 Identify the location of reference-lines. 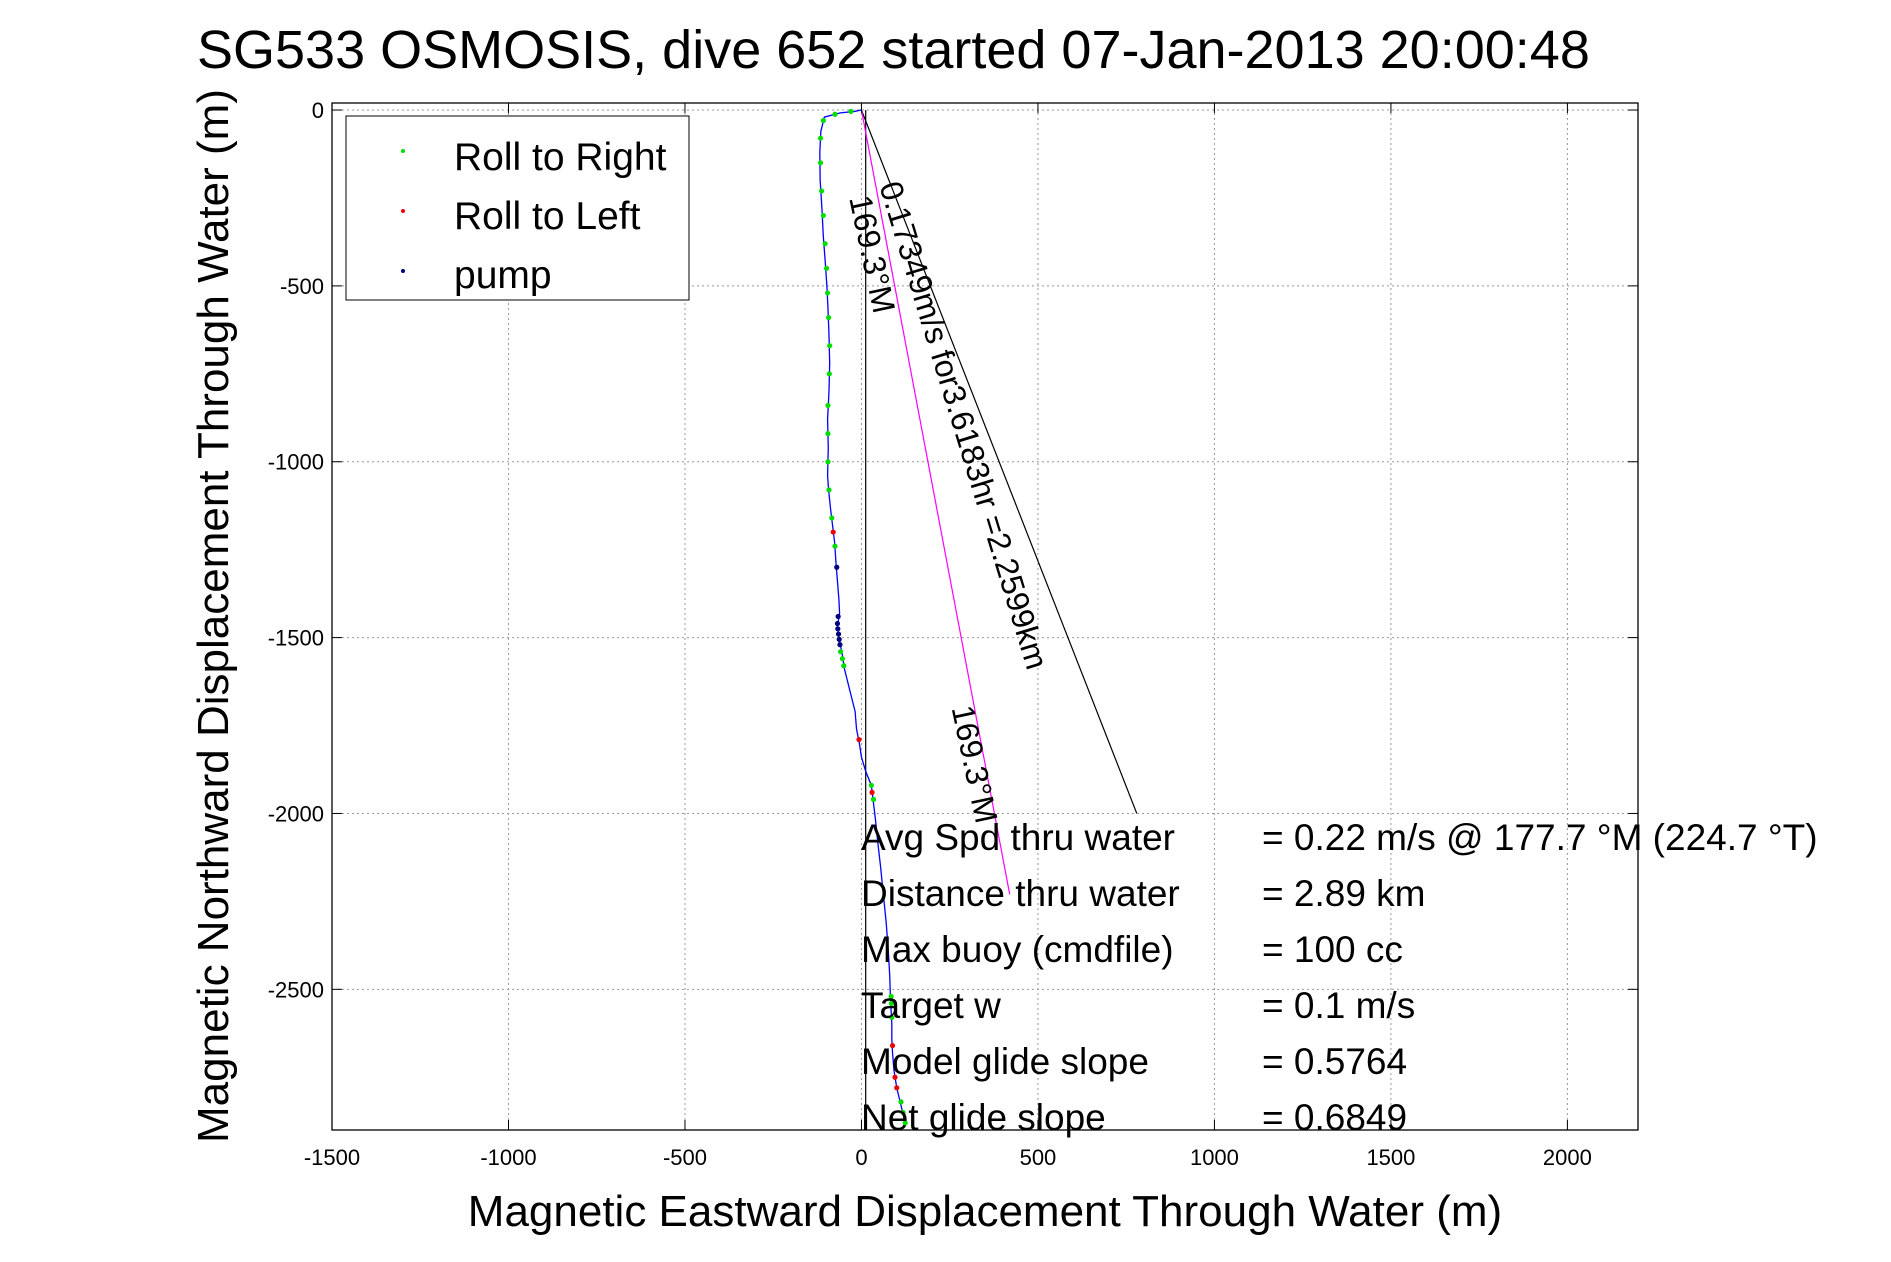
(999, 619).